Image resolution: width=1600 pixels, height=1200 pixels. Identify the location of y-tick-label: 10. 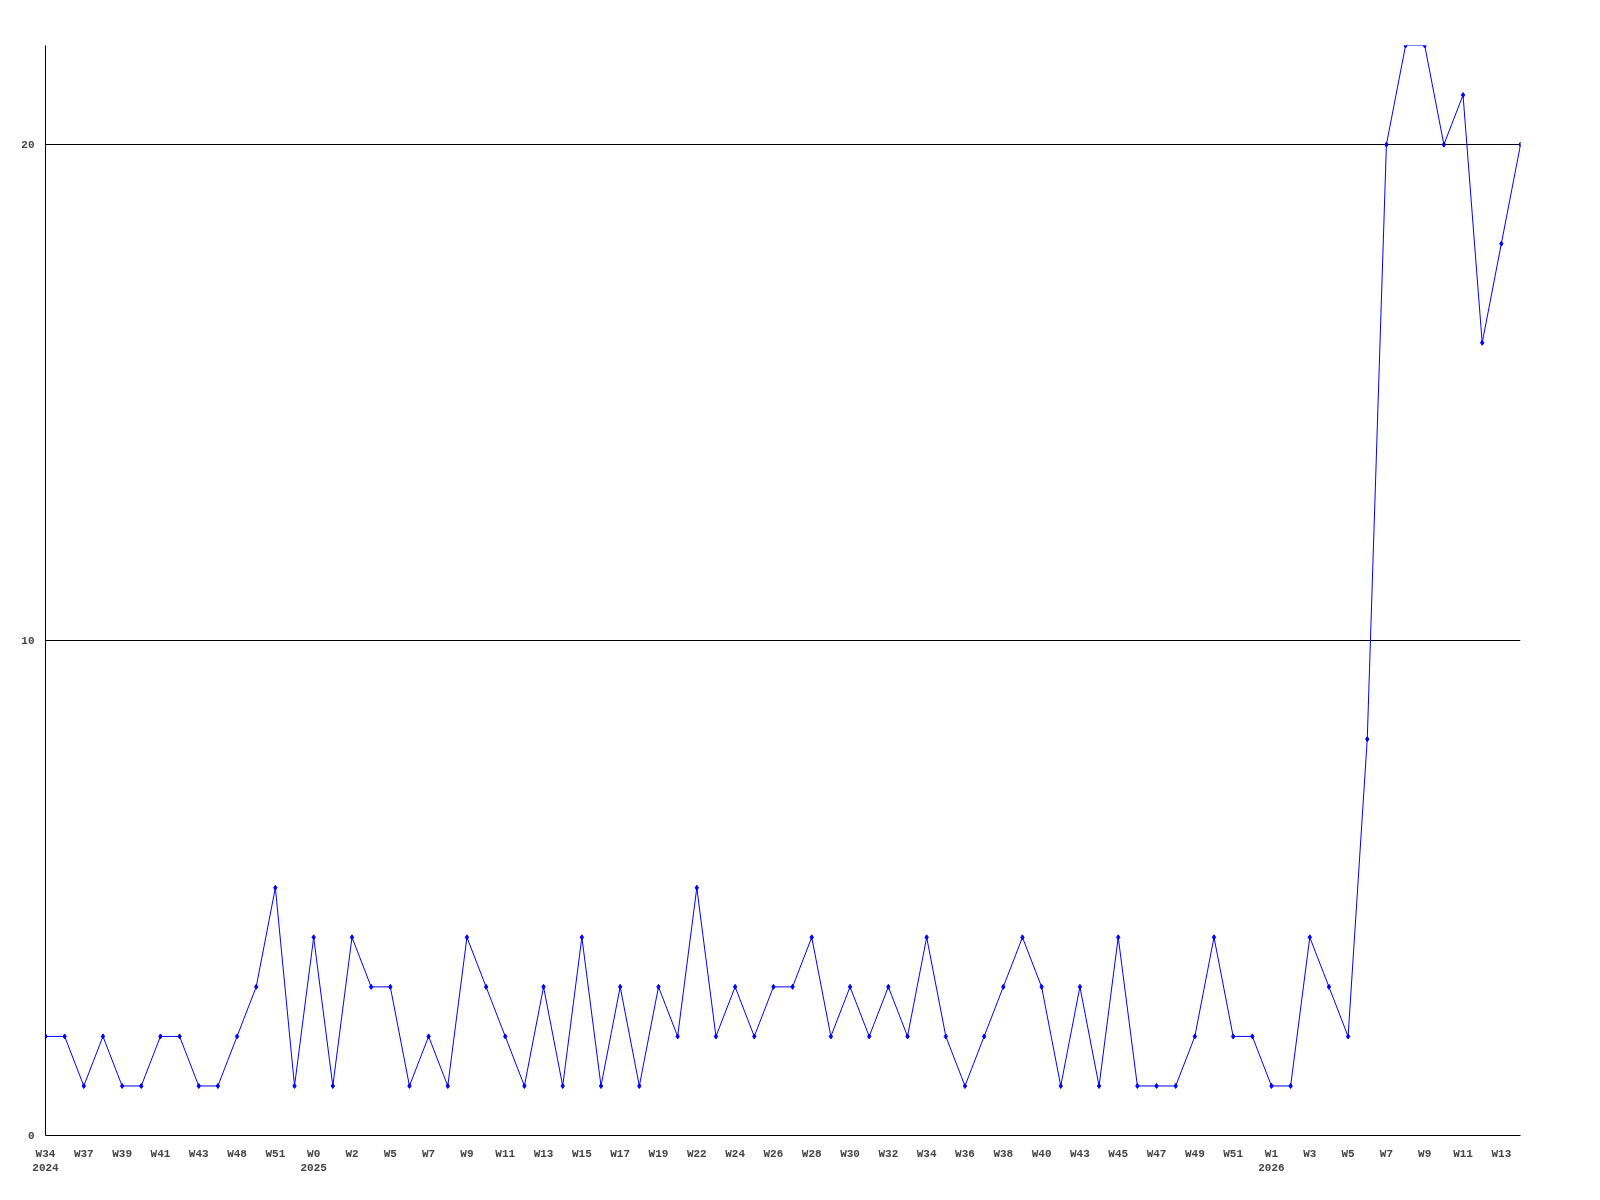
(28, 640).